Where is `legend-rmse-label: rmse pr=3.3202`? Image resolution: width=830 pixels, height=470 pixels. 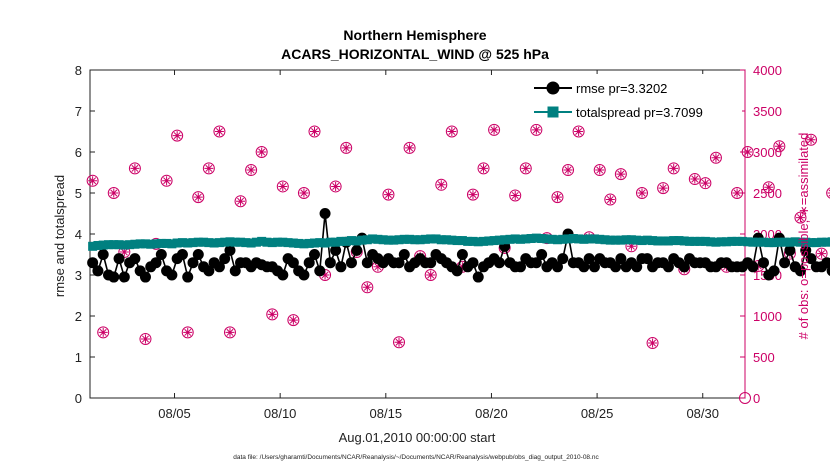 legend-rmse-label: rmse pr=3.3202 is located at coordinates (621, 88).